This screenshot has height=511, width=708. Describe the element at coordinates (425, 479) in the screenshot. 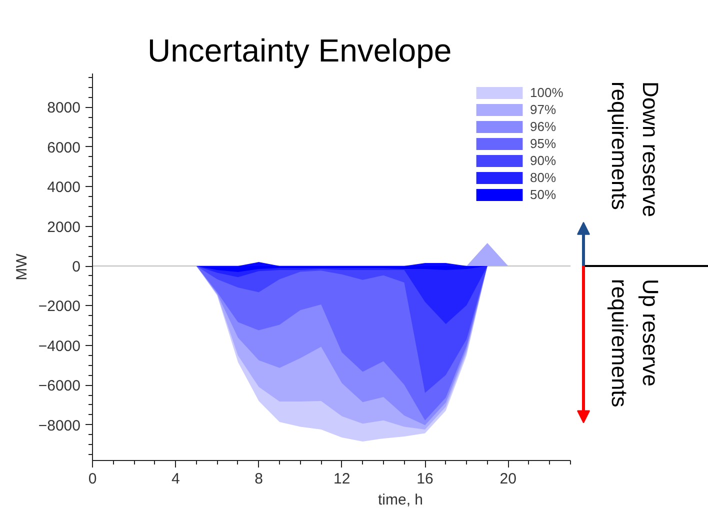

I see `x-tick-label: 16` at that location.